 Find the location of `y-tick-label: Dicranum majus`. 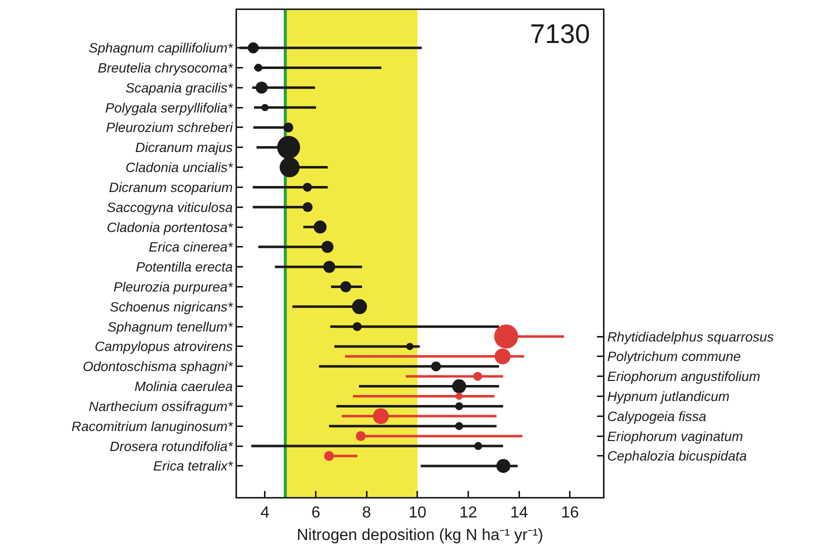

y-tick-label: Dicranum majus is located at coordinates (184, 148).